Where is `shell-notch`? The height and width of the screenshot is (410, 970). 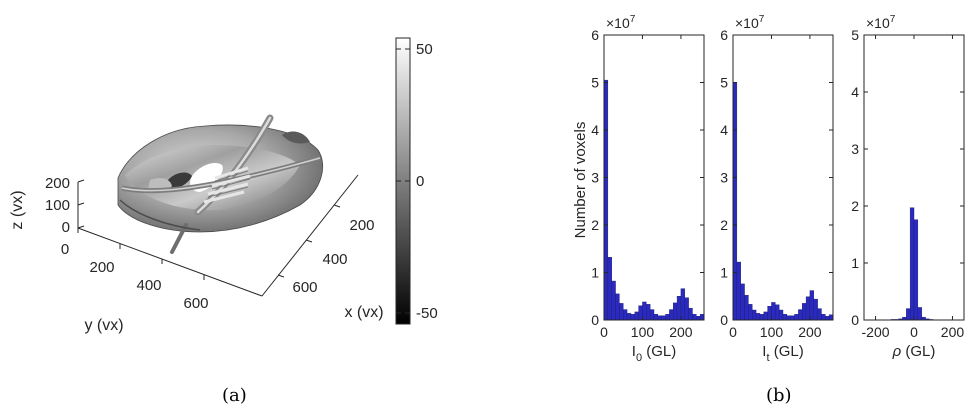 shell-notch is located at coordinates (296, 137).